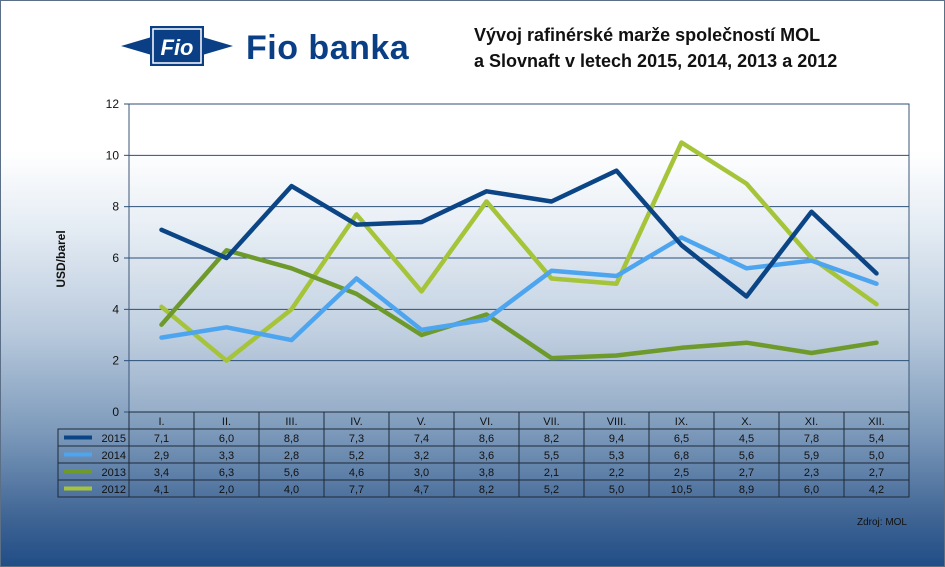  What do you see at coordinates (881, 522) in the screenshot?
I see `source-note: Zdroj: MOL` at bounding box center [881, 522].